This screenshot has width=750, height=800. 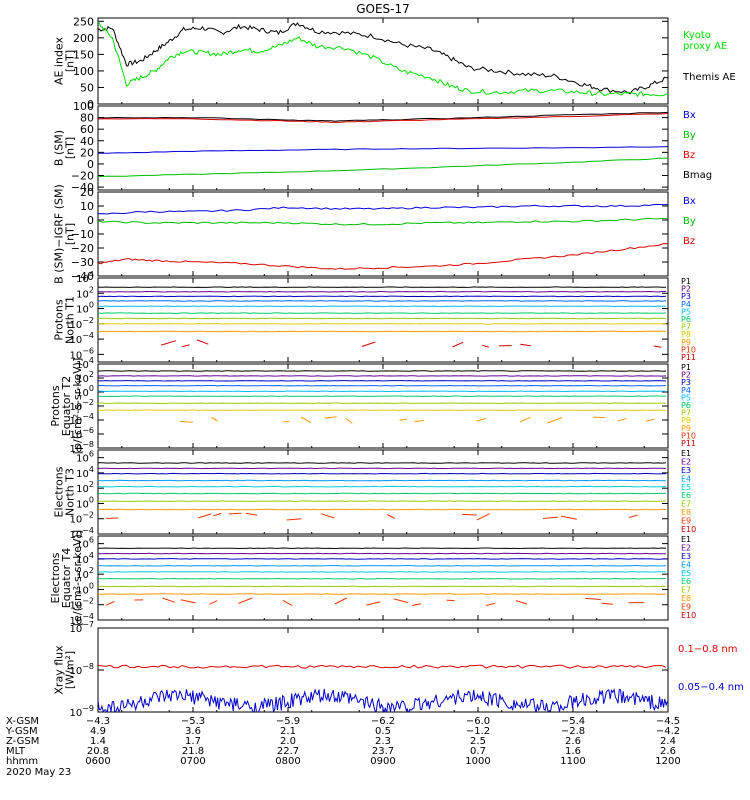 I want to click on y-tick-label: 40, so click(x=87, y=141).